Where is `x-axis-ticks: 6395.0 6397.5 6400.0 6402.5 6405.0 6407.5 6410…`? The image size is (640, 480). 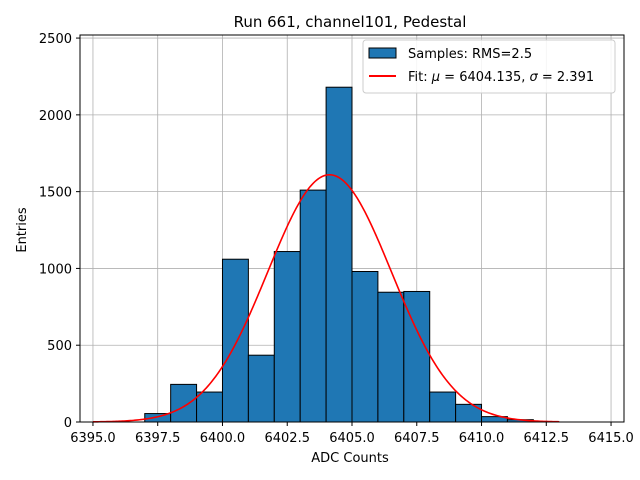
x-axis-ticks: 6395.0 6397.5 6400.0 6402.5 6405.0 6407.5 6410… is located at coordinates (352, 434).